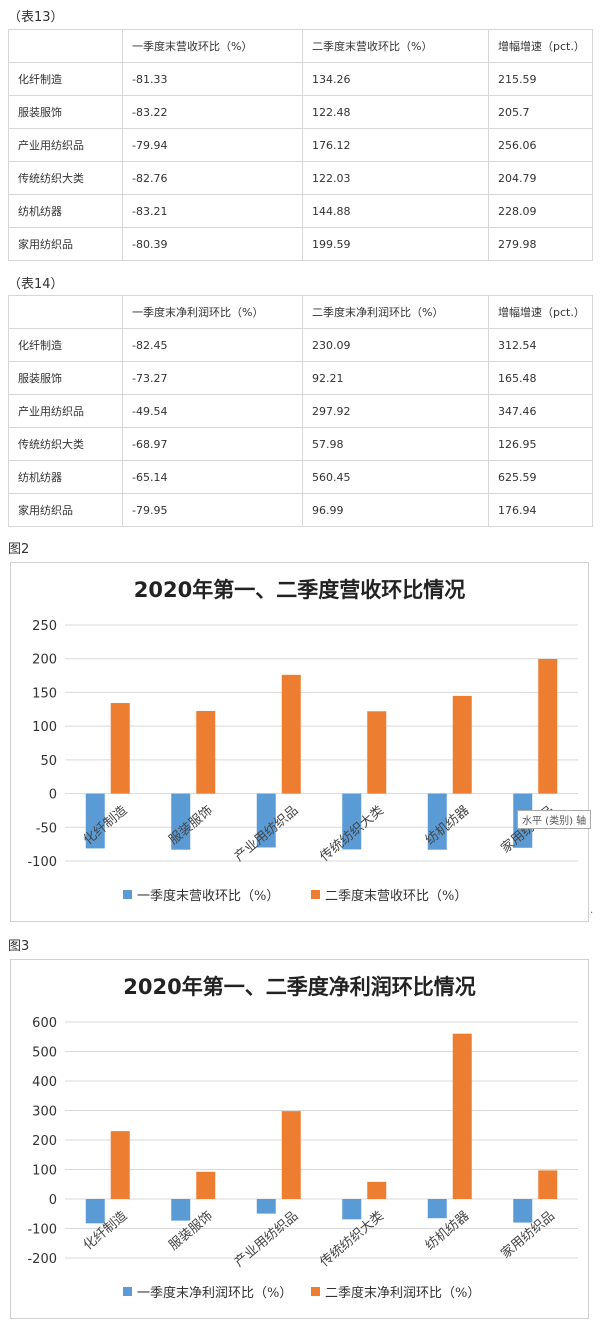 This screenshot has height=1327, width=600. I want to click on table-cell: 625.59, so click(540, 477).